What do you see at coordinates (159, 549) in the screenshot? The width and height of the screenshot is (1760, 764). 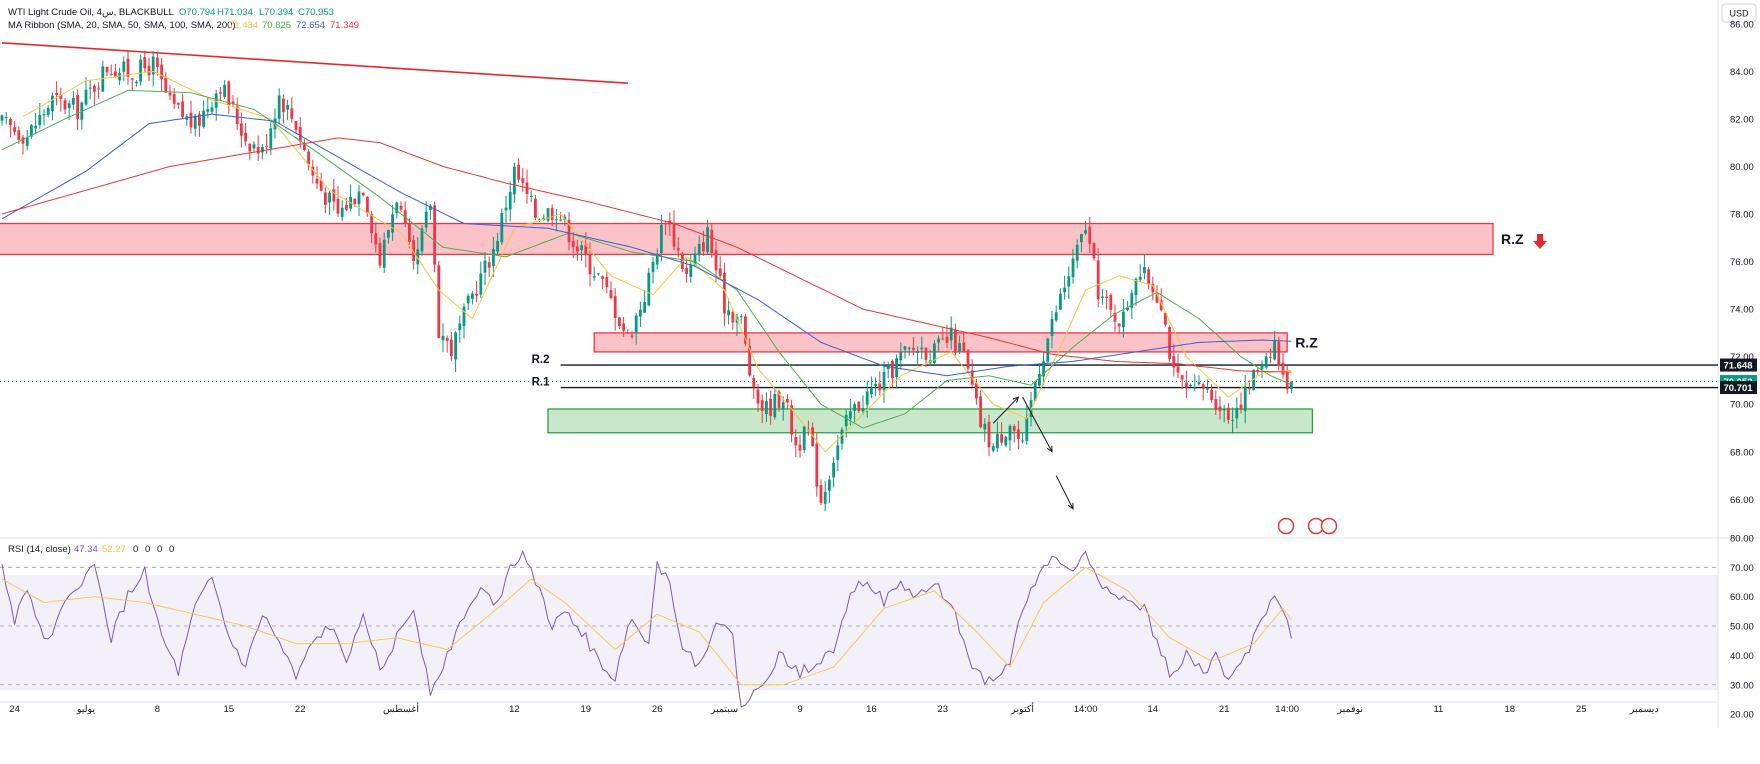 I see `rsi-zero-3: 0` at bounding box center [159, 549].